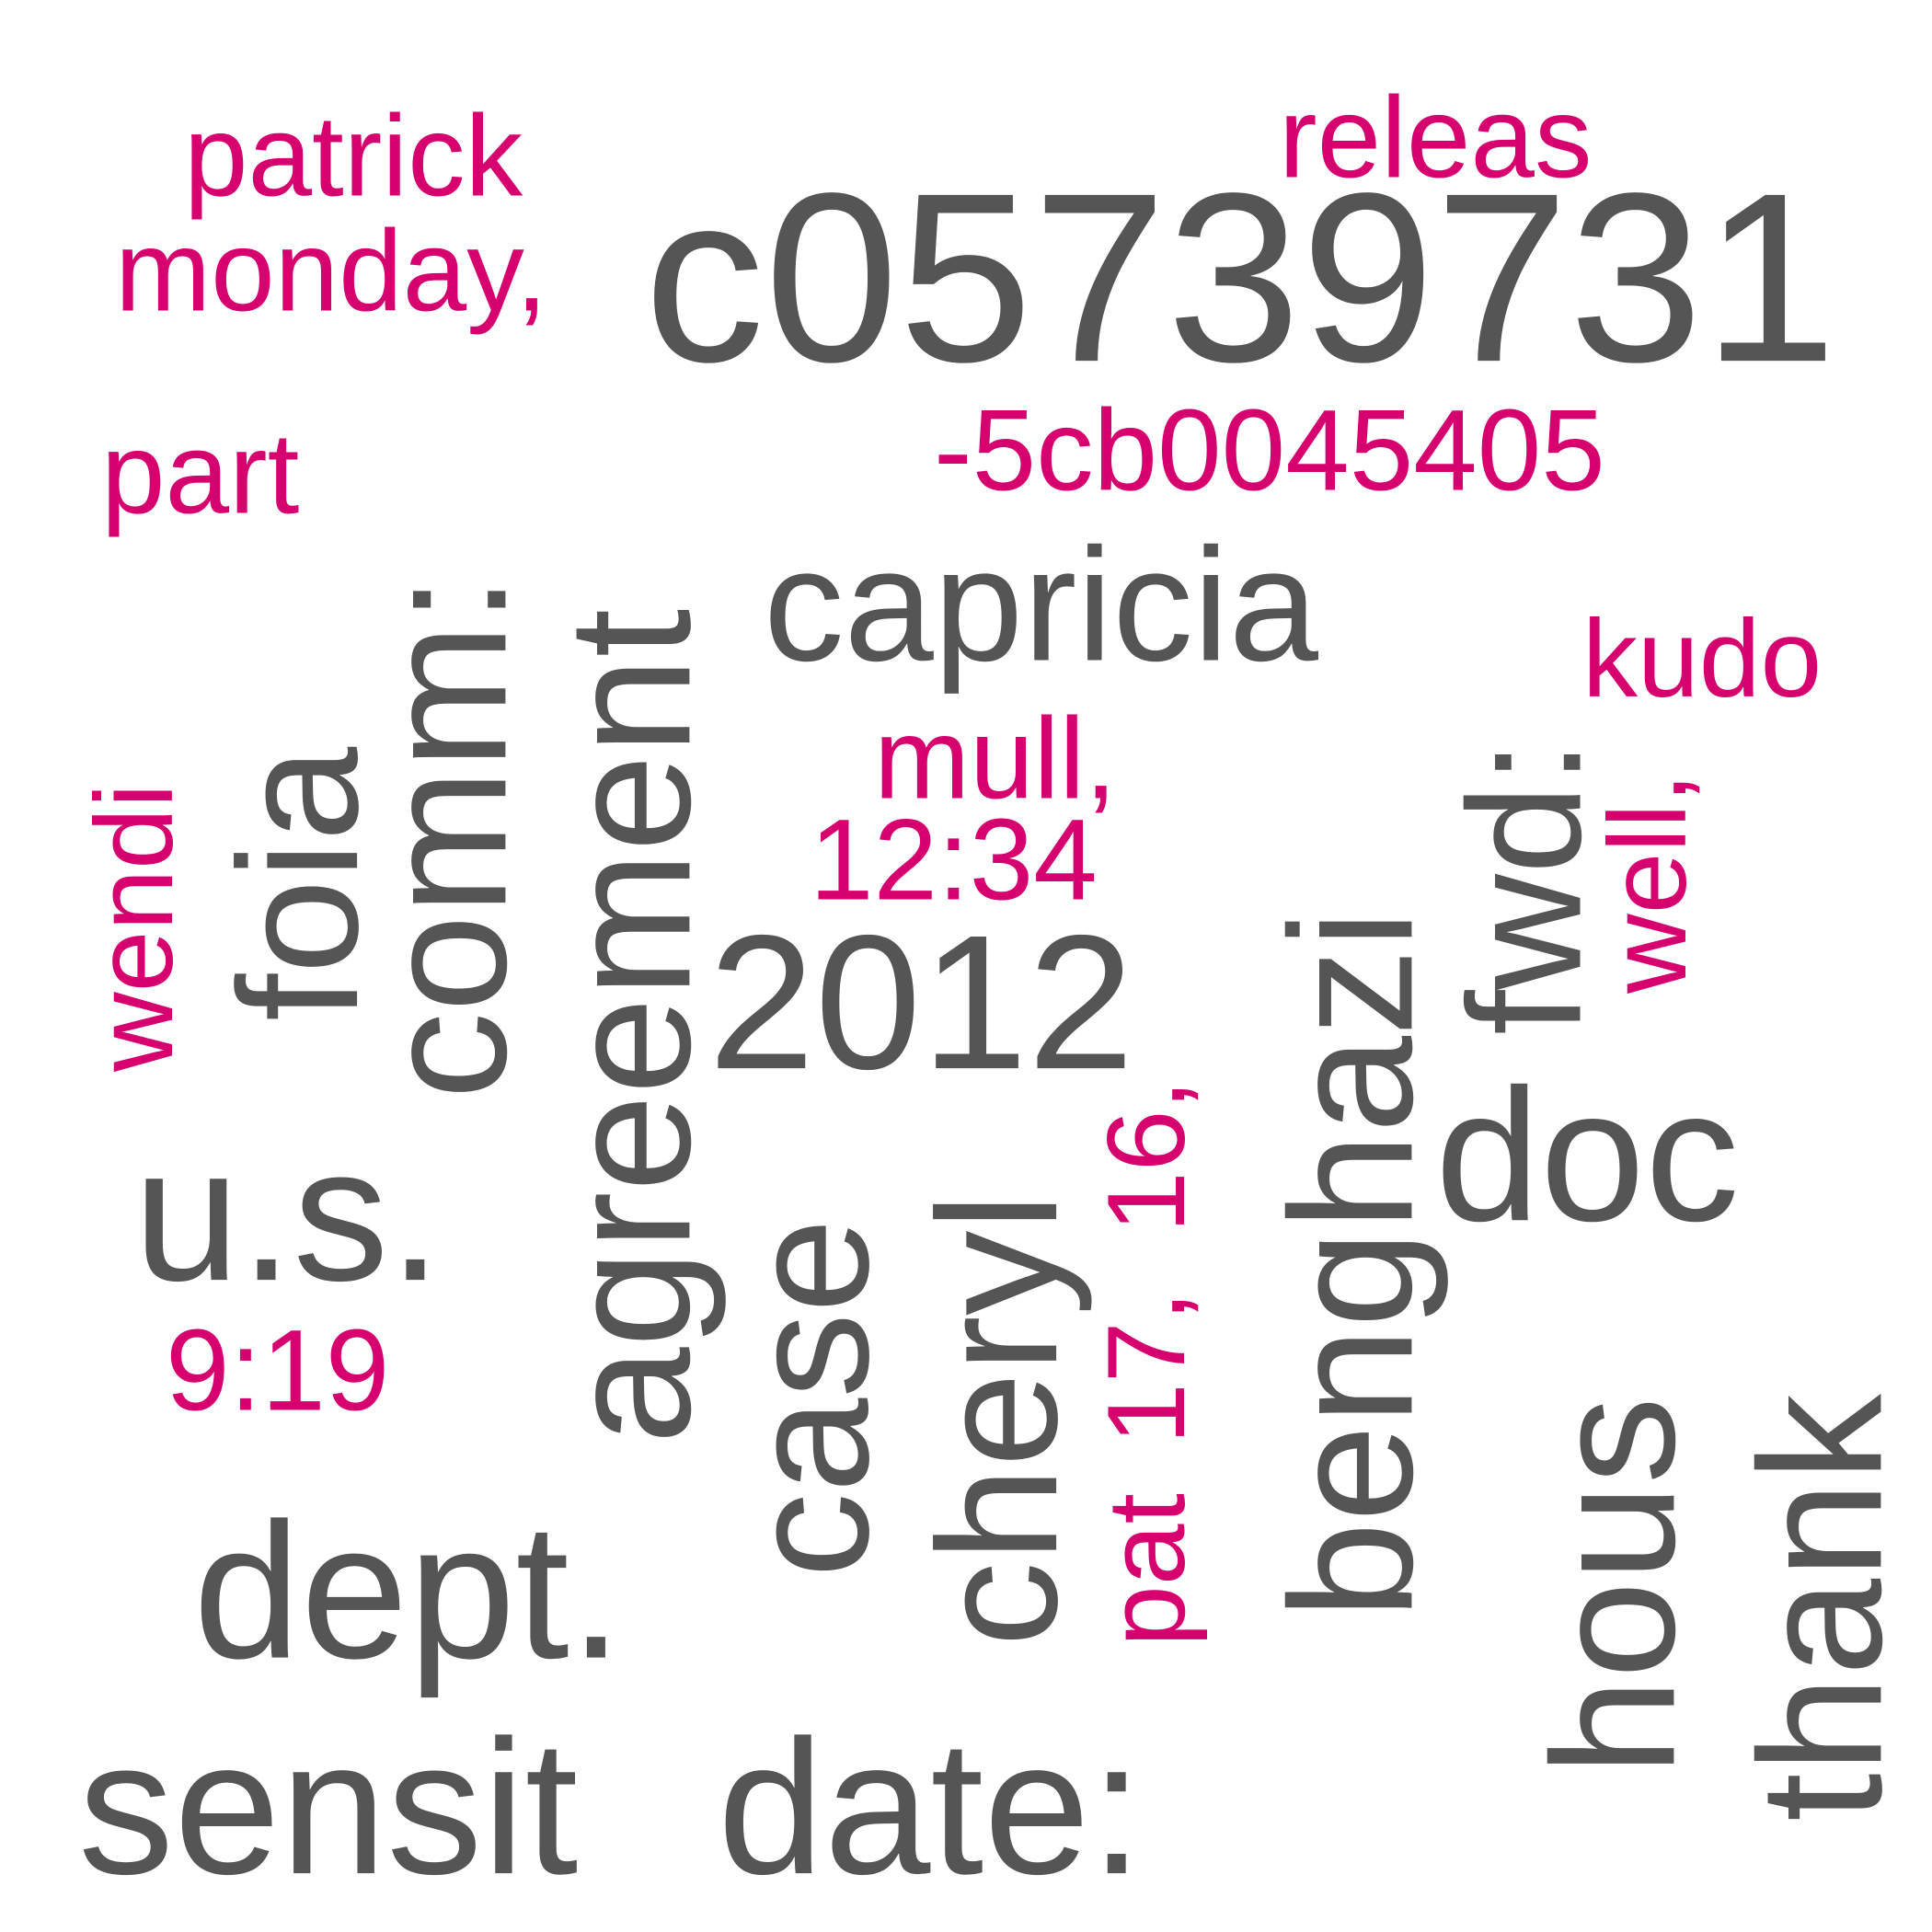 The image size is (1932, 1932). I want to click on word-pat: pat, so click(1147, 1570).